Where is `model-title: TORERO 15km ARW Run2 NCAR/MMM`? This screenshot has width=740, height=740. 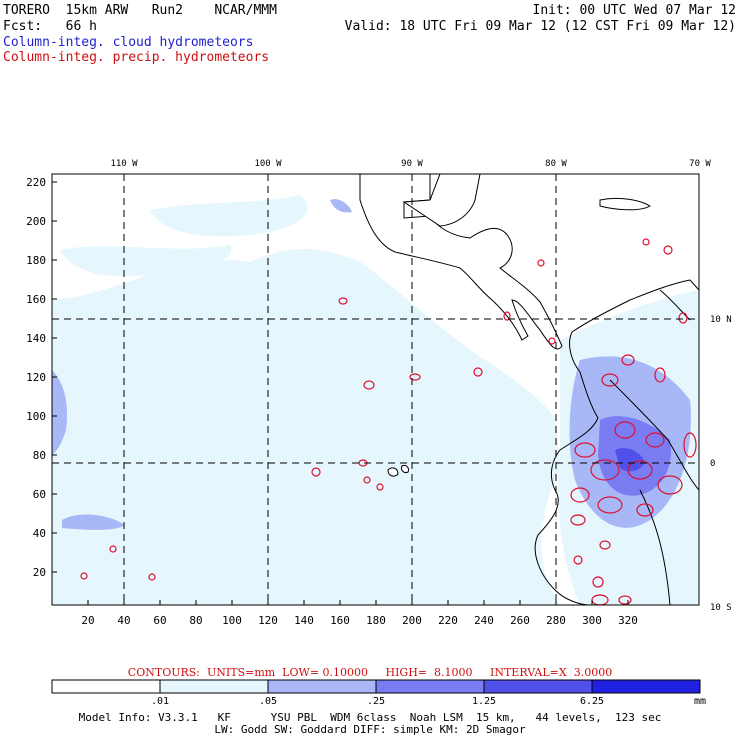
model-title: TORERO 15km ARW Run2 NCAR/MMM is located at coordinates (140, 10).